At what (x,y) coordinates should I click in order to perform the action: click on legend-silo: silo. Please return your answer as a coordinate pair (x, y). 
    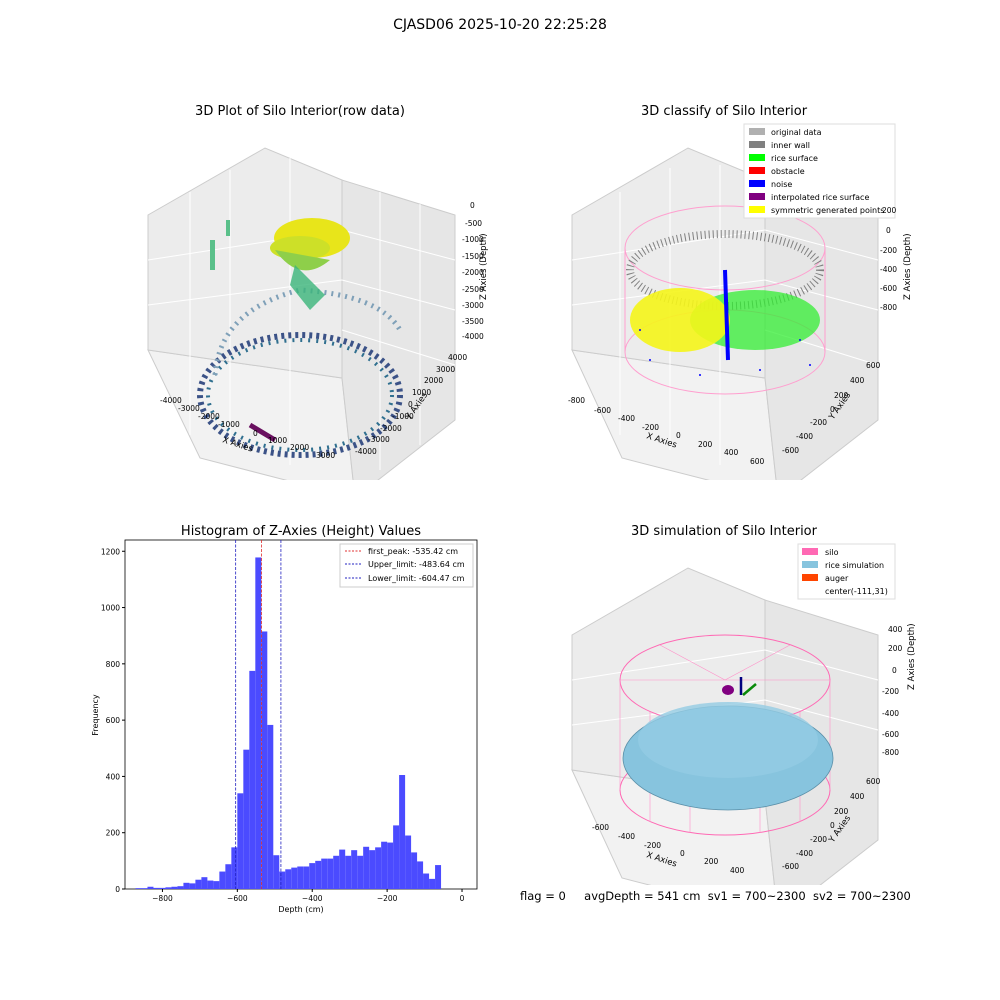
    Looking at the image, I should click on (832, 552).